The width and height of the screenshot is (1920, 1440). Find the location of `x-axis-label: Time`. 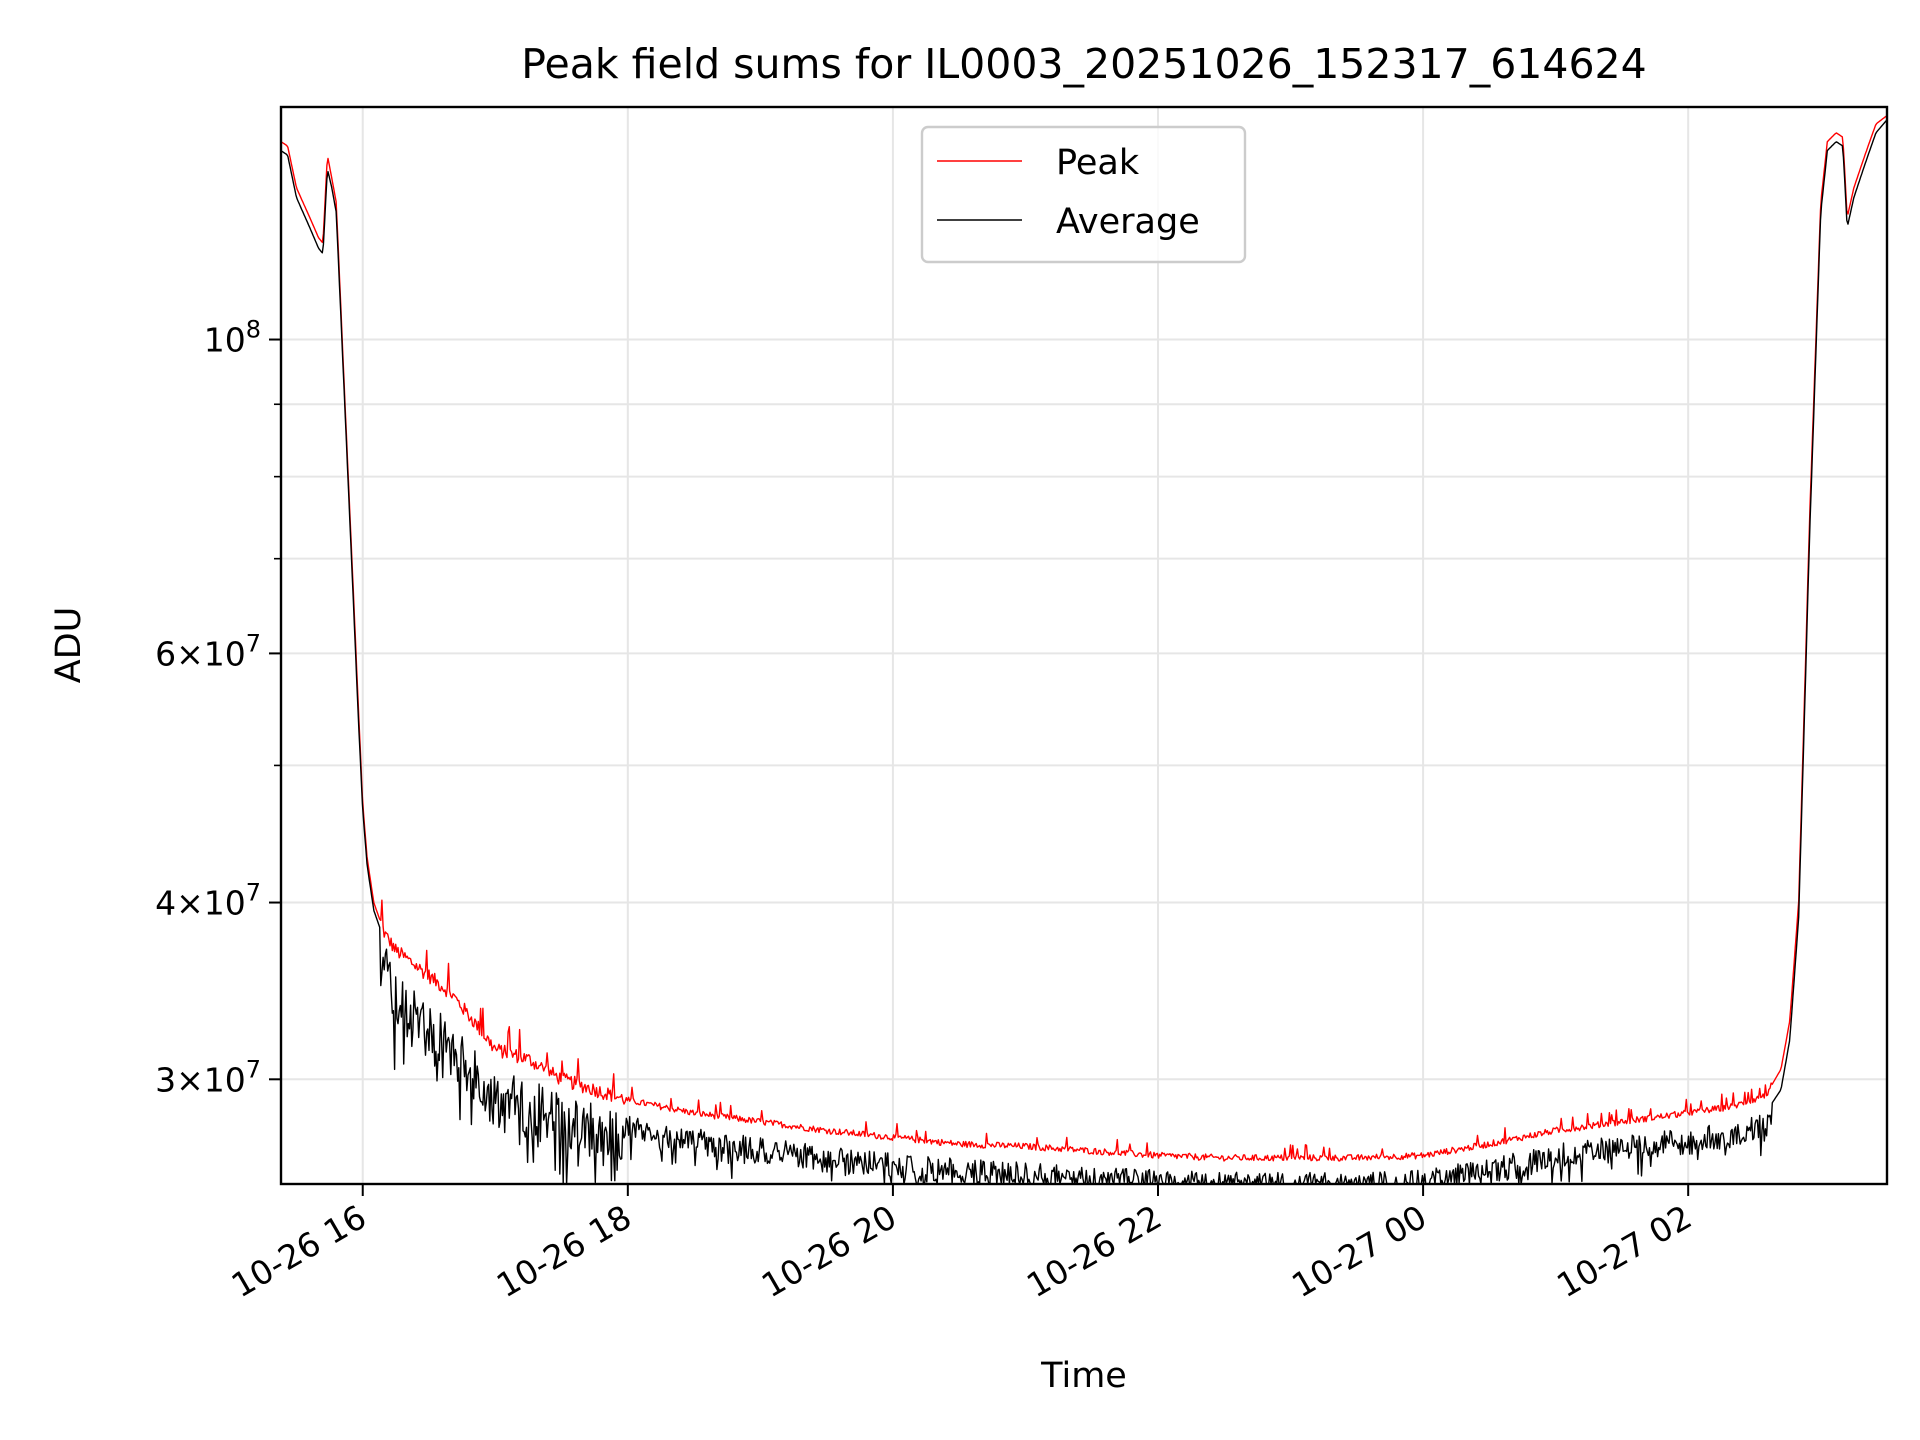

x-axis-label: Time is located at coordinates (1083, 1376).